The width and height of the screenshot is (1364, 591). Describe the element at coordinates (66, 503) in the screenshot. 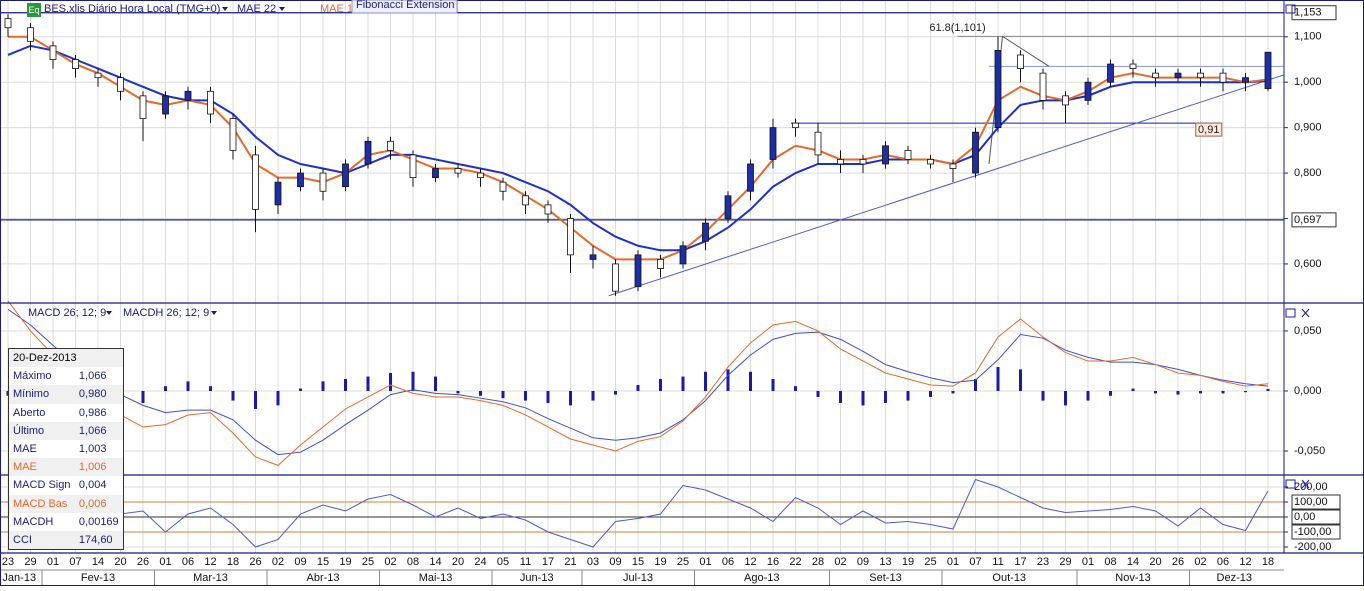

I see `info-row: MACD Bas 0,006` at that location.